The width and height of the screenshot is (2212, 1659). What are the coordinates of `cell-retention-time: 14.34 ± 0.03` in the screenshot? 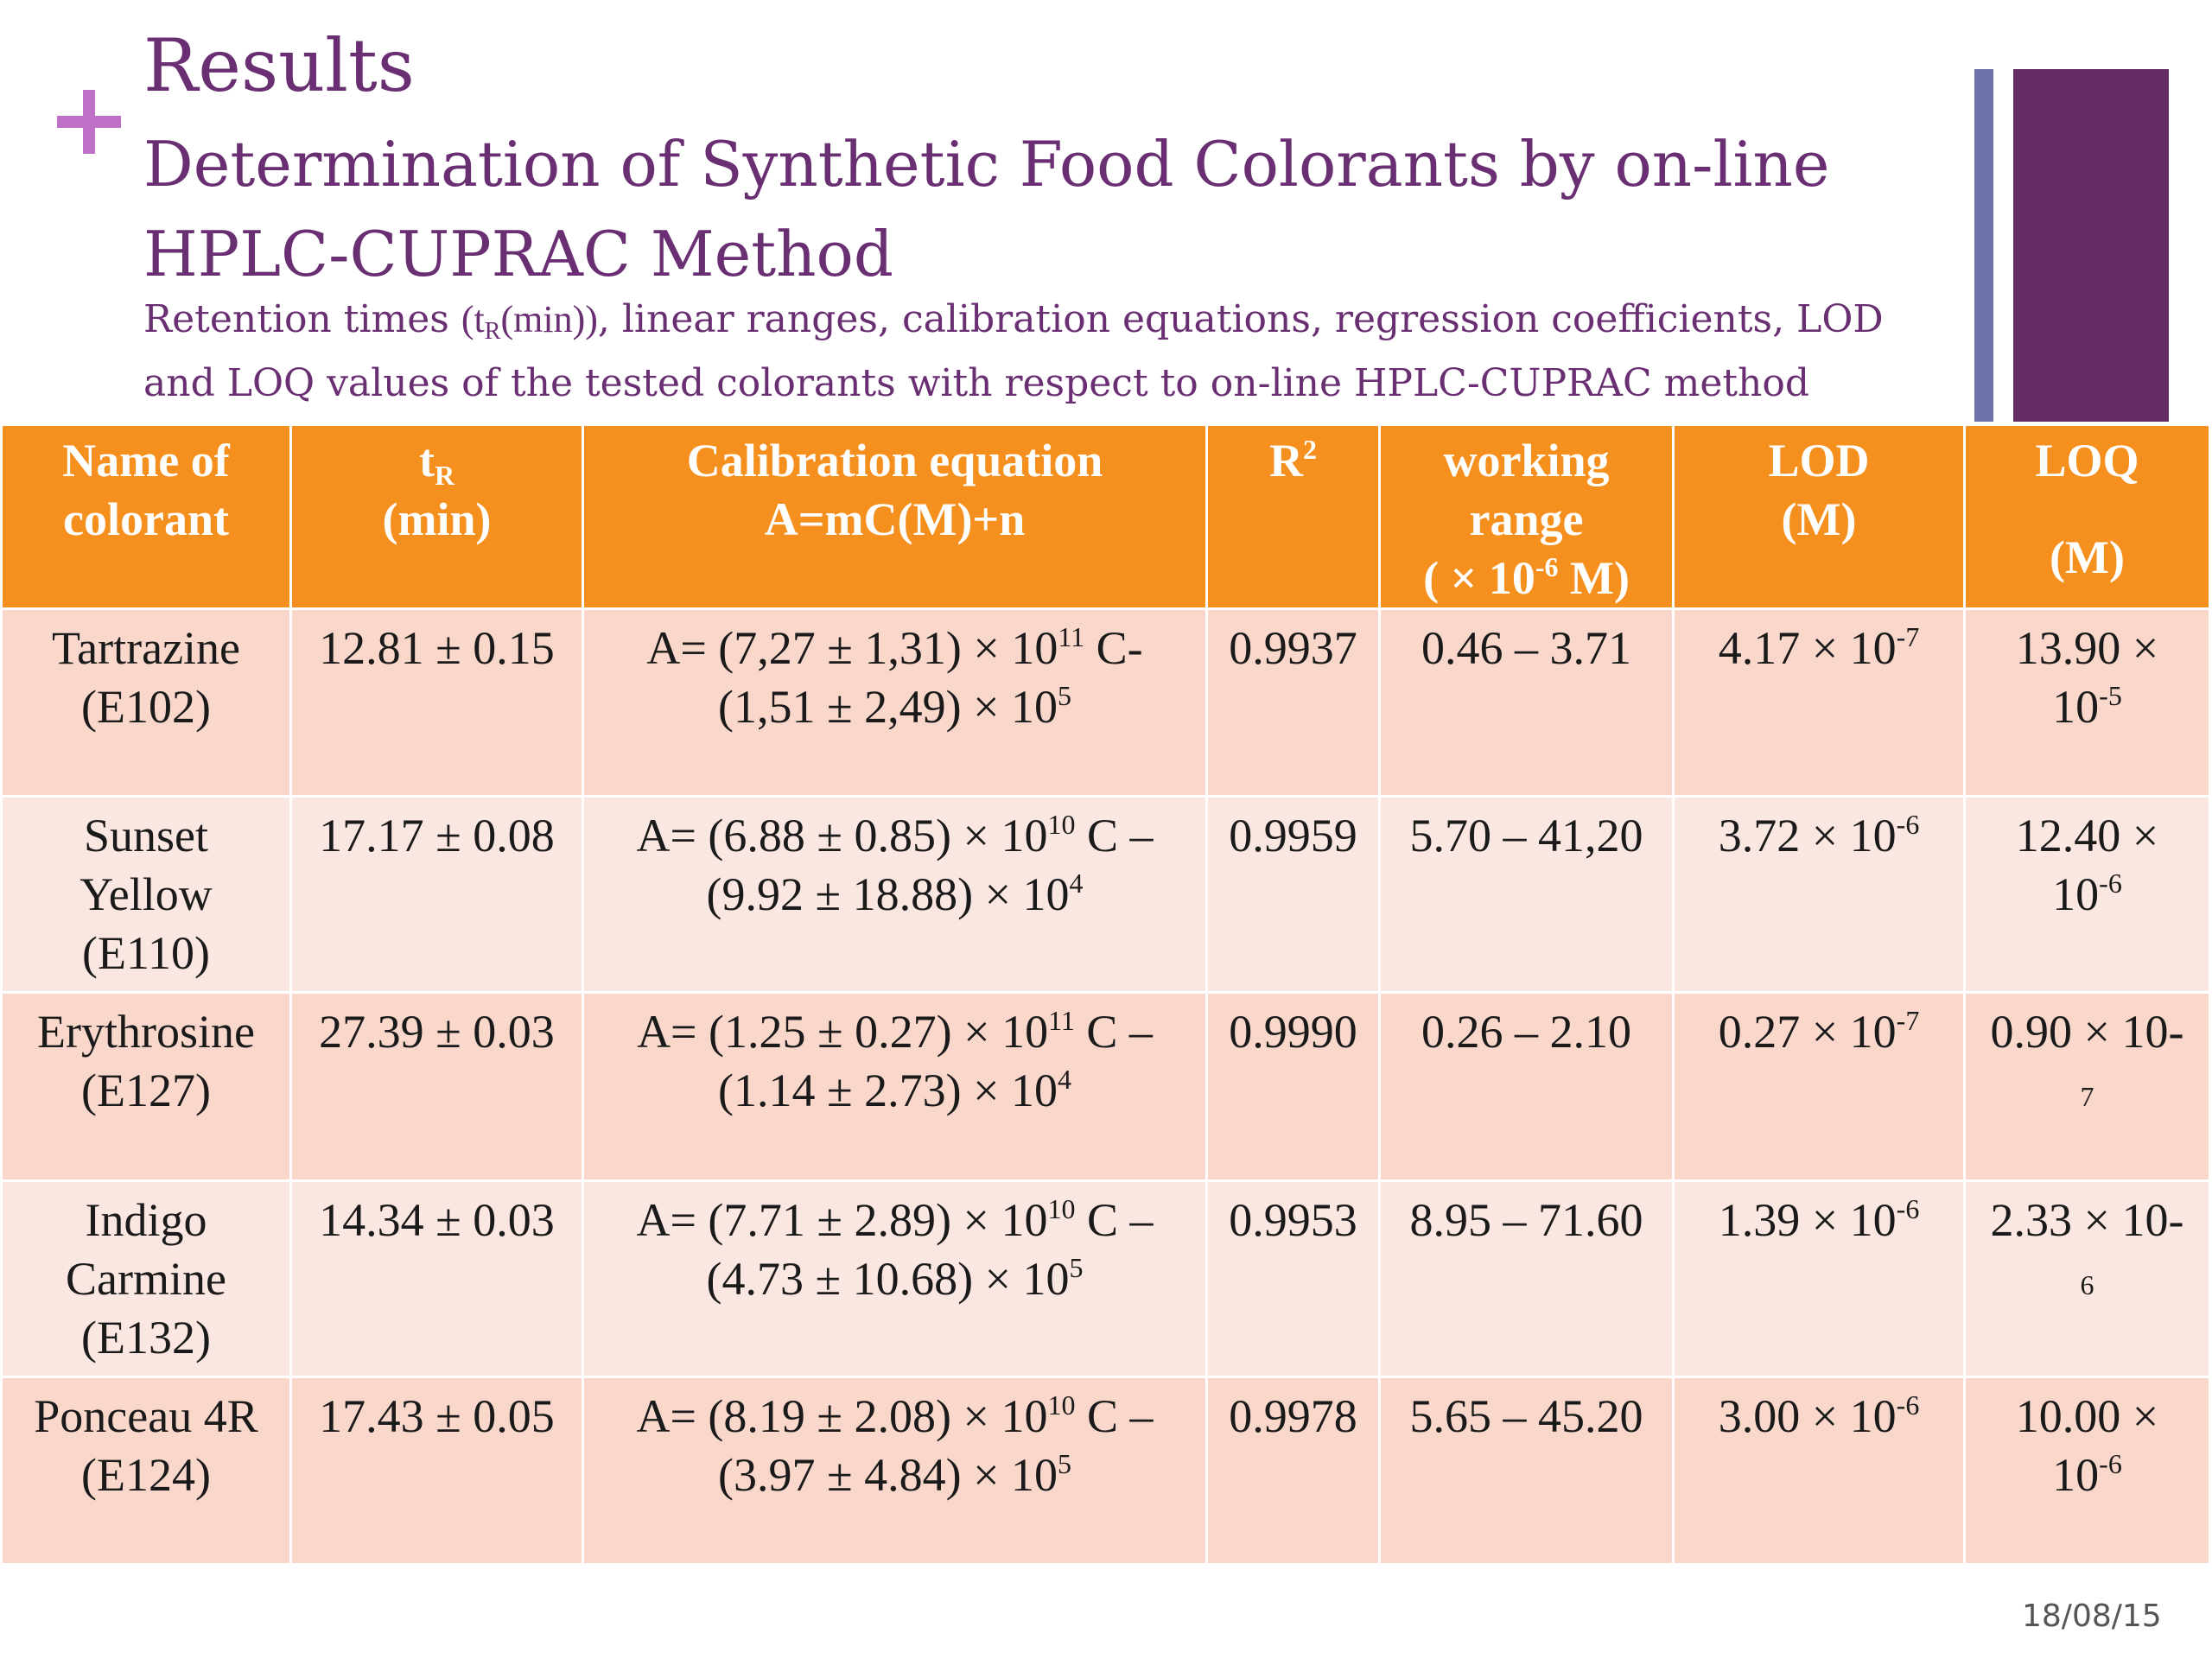 It's located at (436, 1278).